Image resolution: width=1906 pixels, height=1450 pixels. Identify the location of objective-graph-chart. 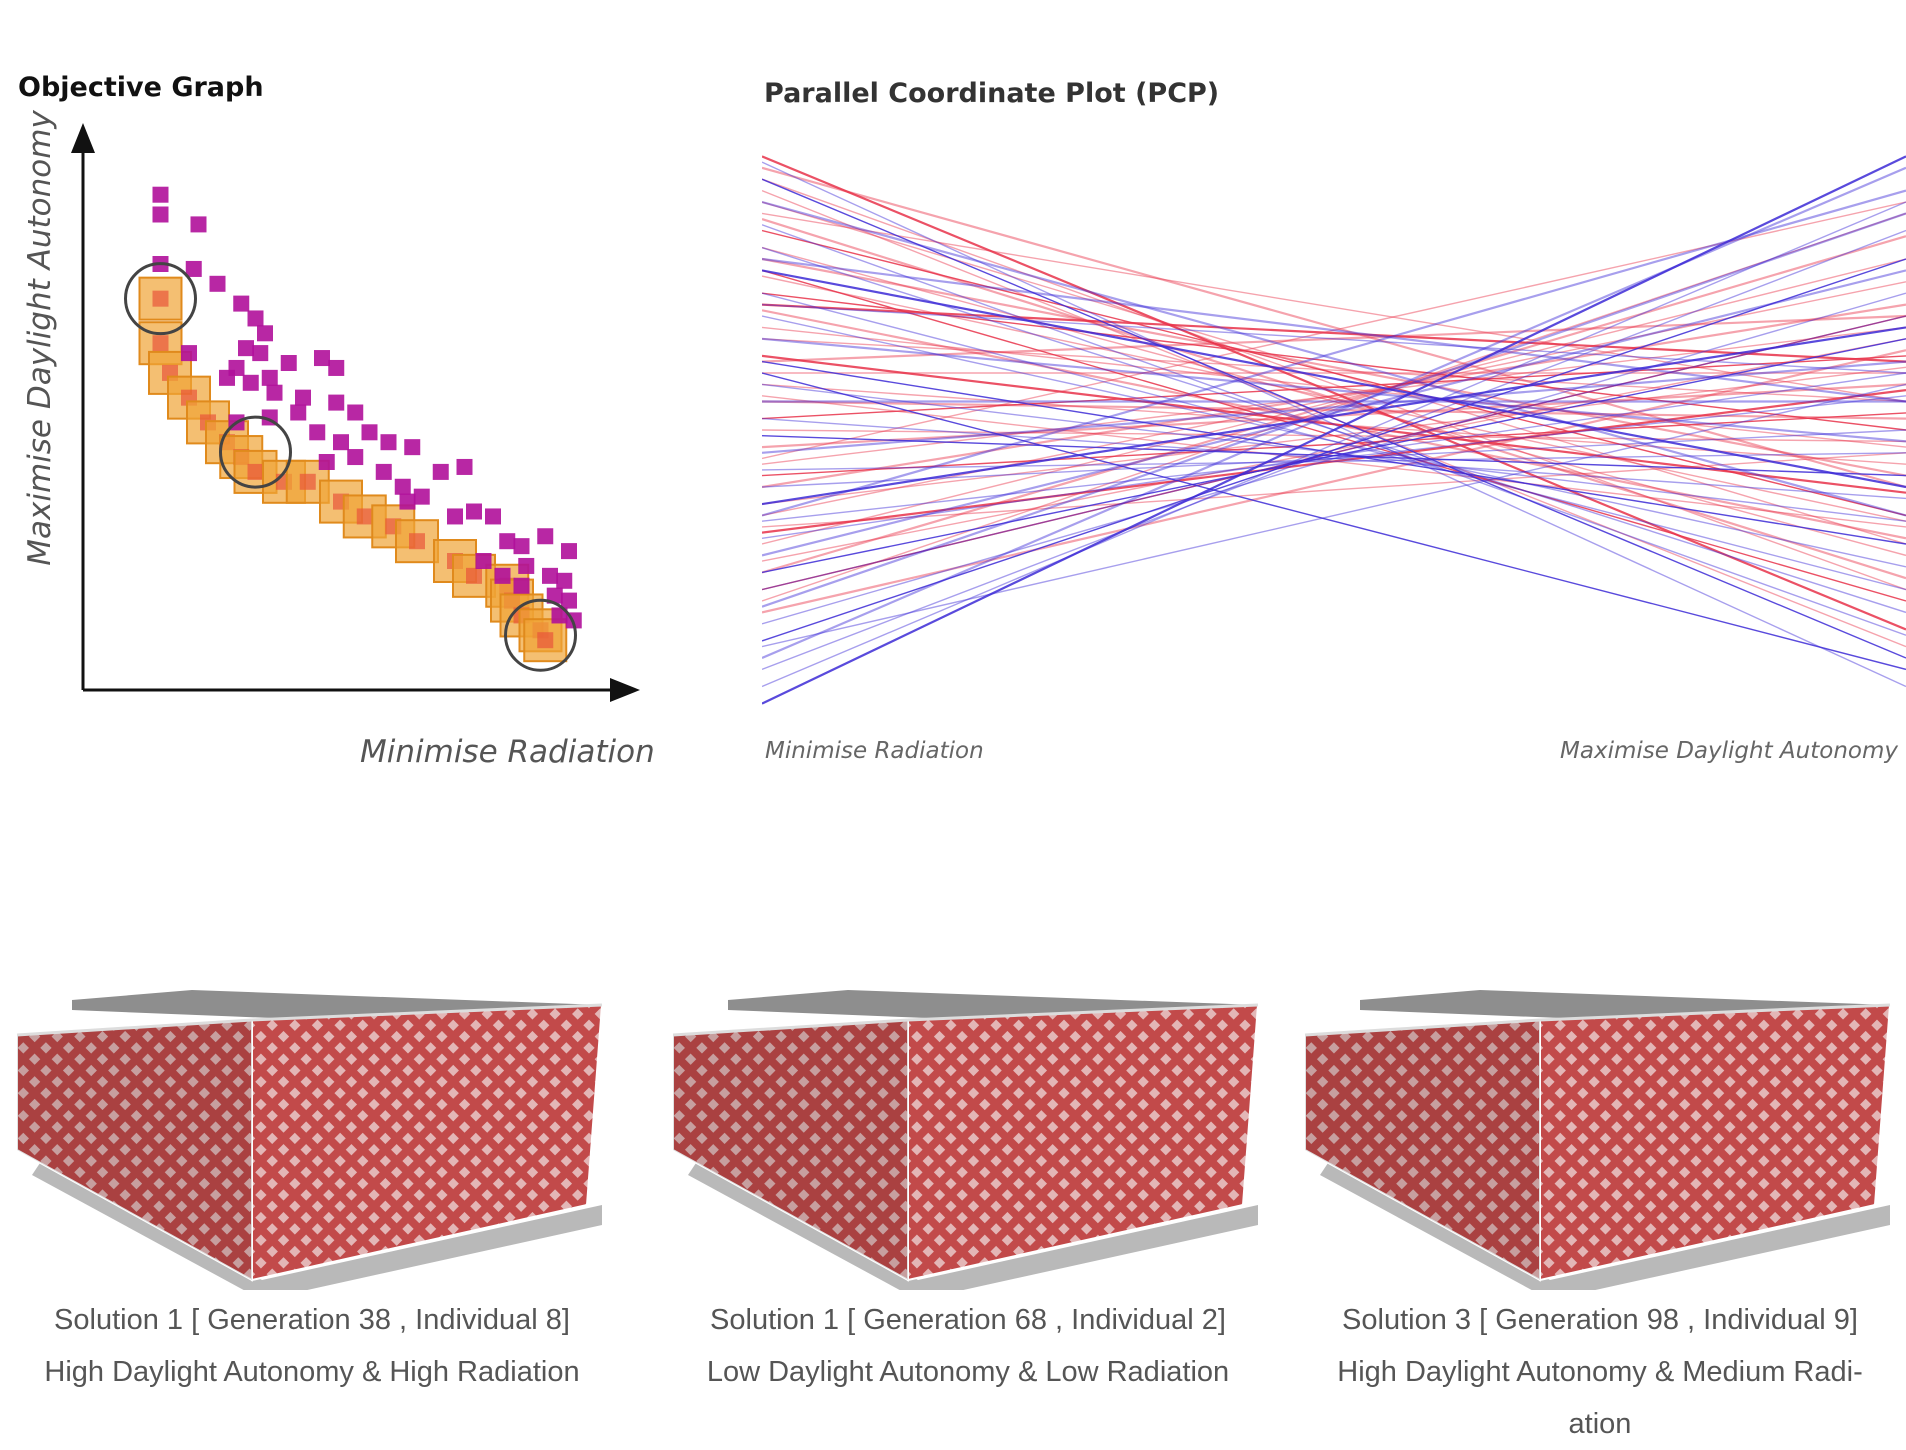
(355, 412).